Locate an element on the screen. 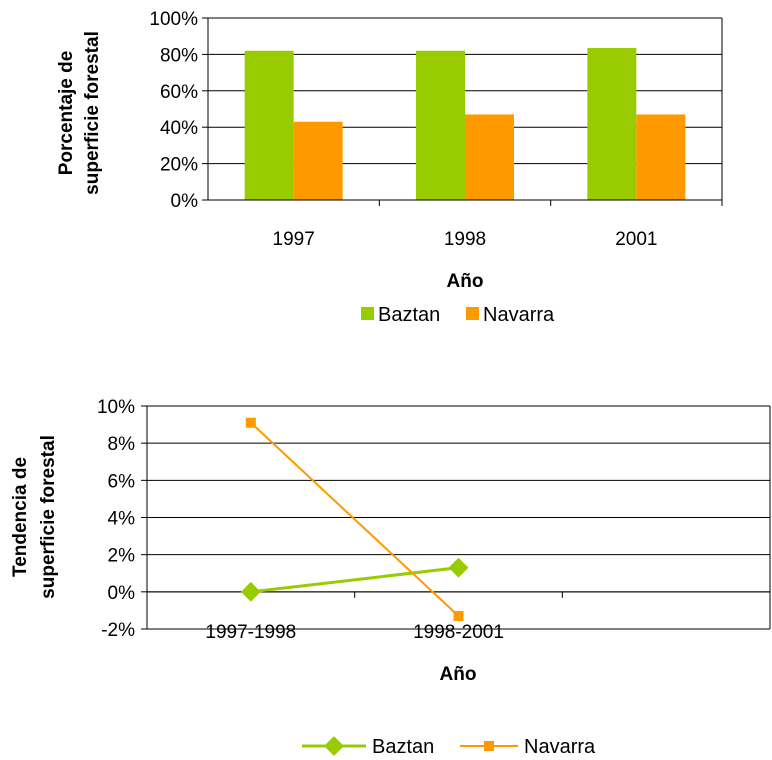  y-tick-label: 80% is located at coordinates (179, 55).